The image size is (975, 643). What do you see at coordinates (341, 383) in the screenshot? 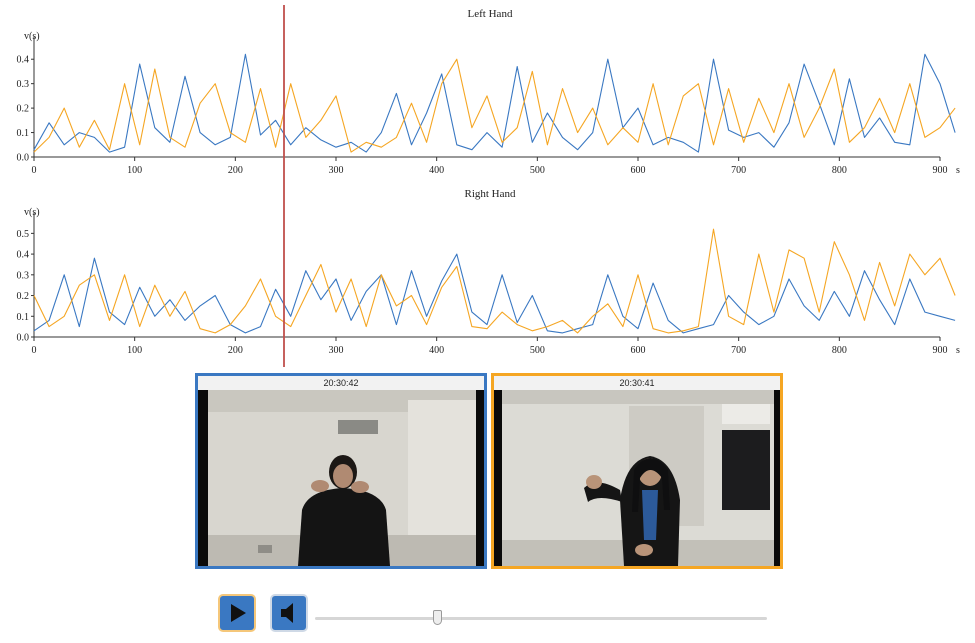
I see `video-timestamp: 20:30:42` at bounding box center [341, 383].